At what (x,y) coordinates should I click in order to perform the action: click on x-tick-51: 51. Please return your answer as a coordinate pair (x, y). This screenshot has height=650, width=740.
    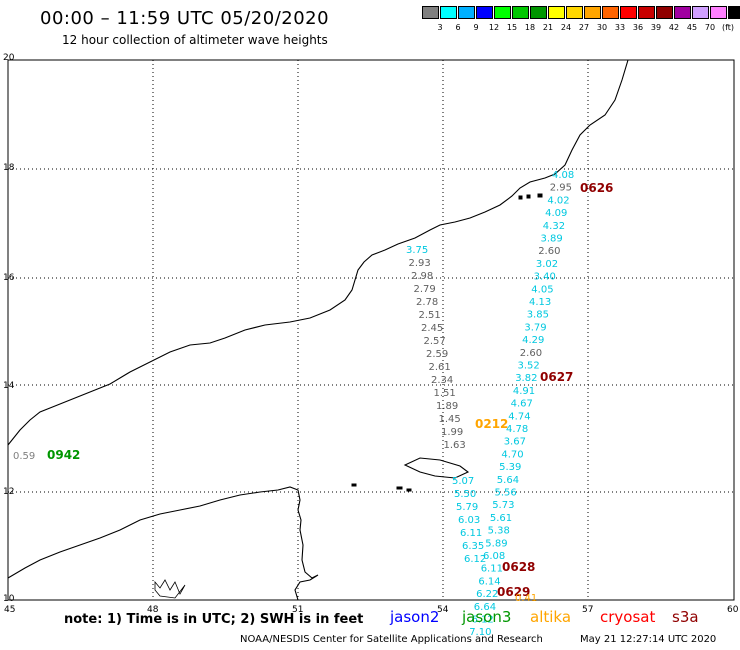
    Looking at the image, I should click on (297, 610).